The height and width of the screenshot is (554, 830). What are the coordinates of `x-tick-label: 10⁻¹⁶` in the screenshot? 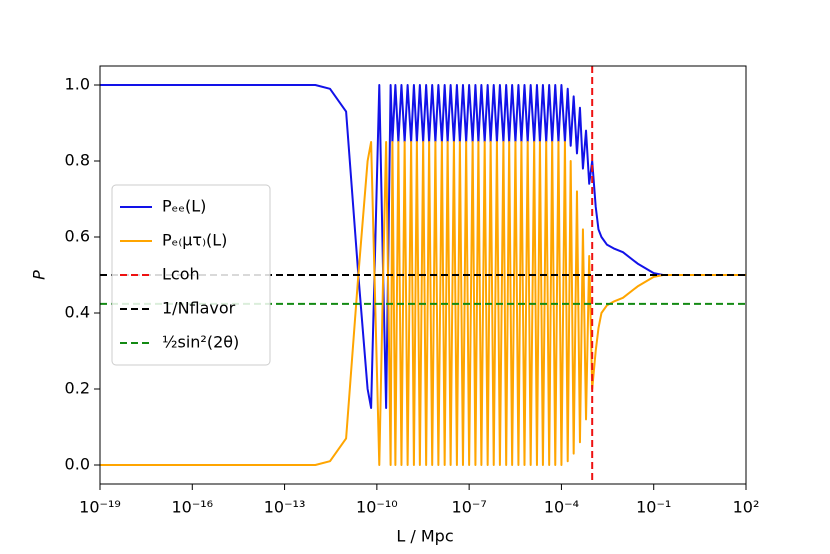 It's located at (192, 507).